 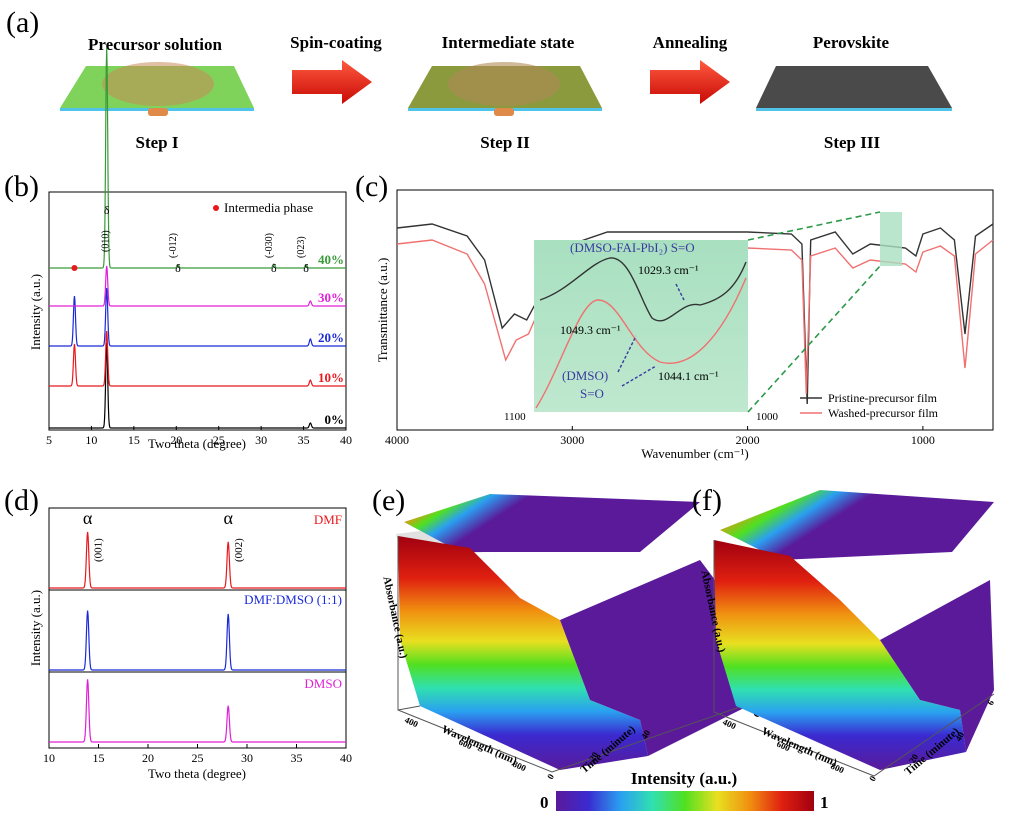 What do you see at coordinates (148, 758) in the screenshot?
I see `x-tick-label-d: 20` at bounding box center [148, 758].